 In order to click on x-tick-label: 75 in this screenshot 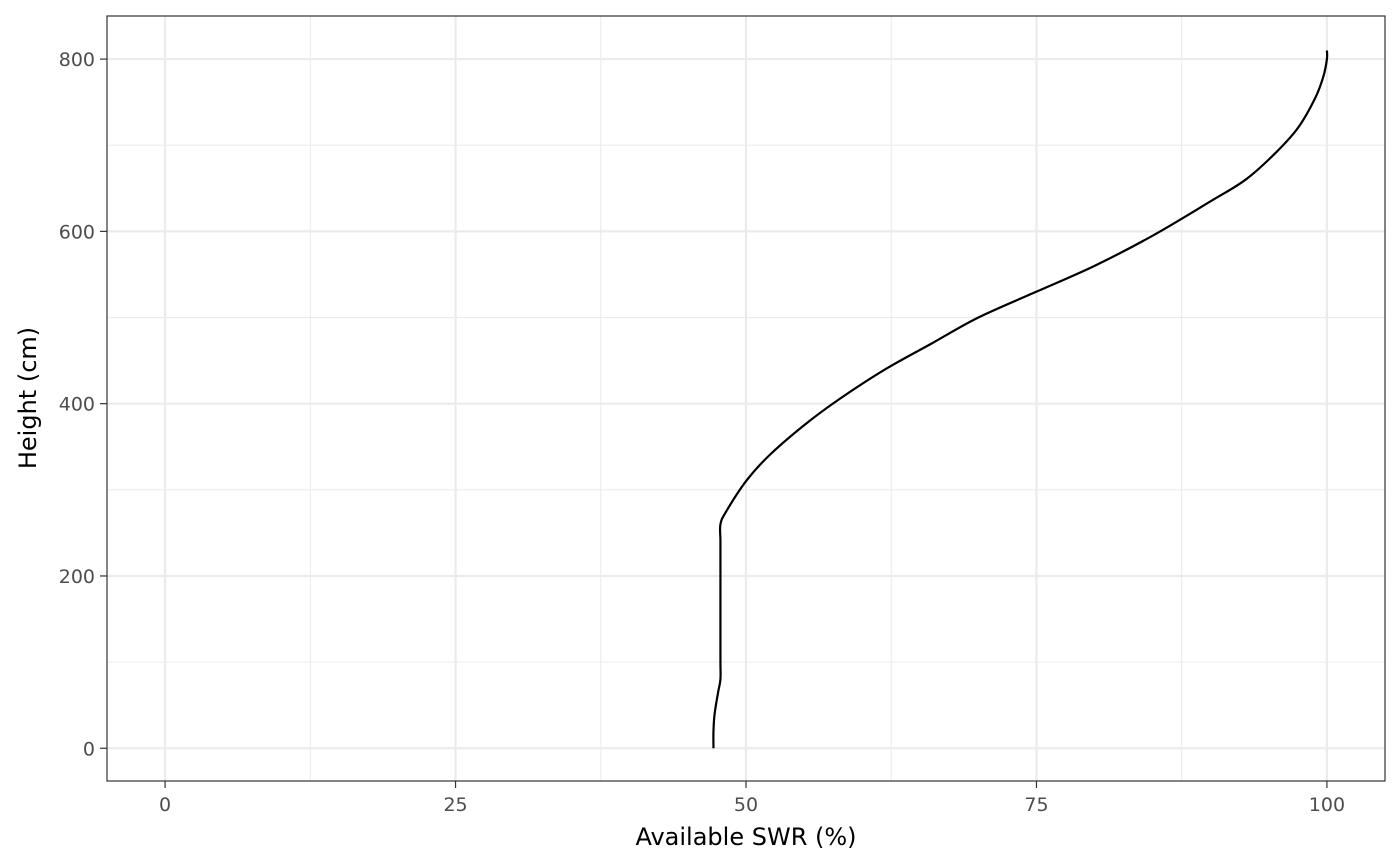, I will do `click(1036, 805)`.